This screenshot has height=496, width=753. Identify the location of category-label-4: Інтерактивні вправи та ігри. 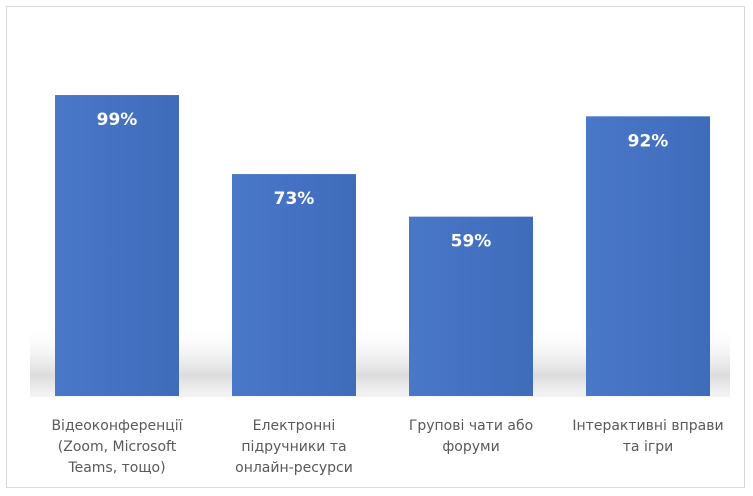
(647, 436).